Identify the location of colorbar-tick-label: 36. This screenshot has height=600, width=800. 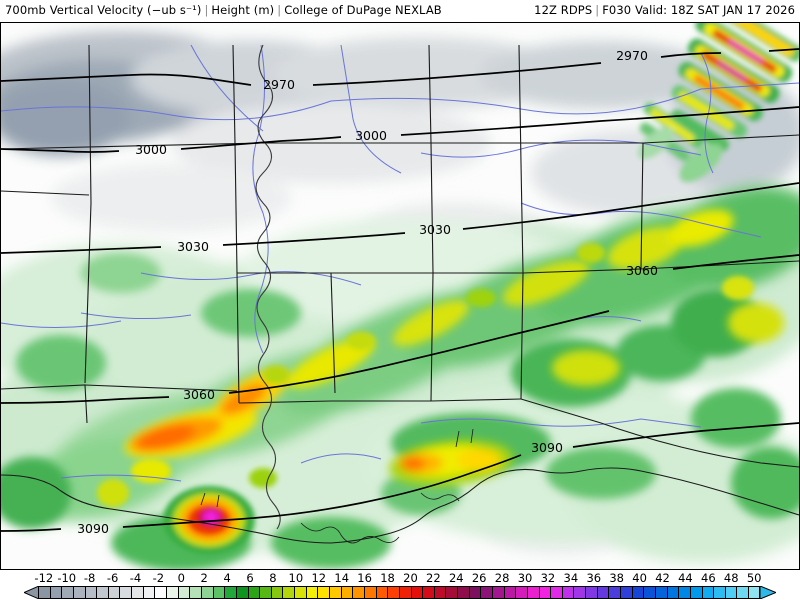
(594, 578).